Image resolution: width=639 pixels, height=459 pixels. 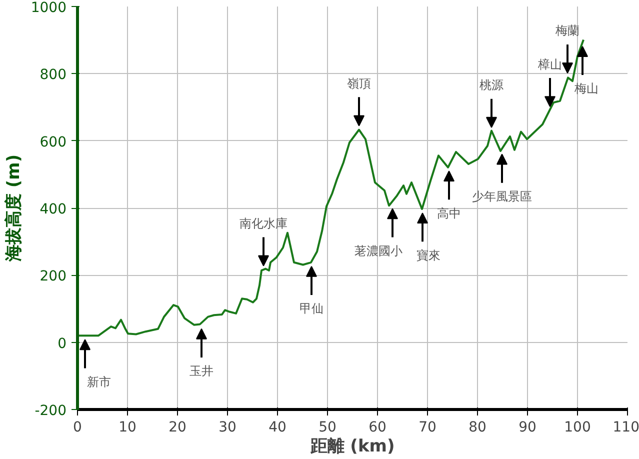 What do you see at coordinates (53, 75) in the screenshot?
I see `y-tick-label: 800` at bounding box center [53, 75].